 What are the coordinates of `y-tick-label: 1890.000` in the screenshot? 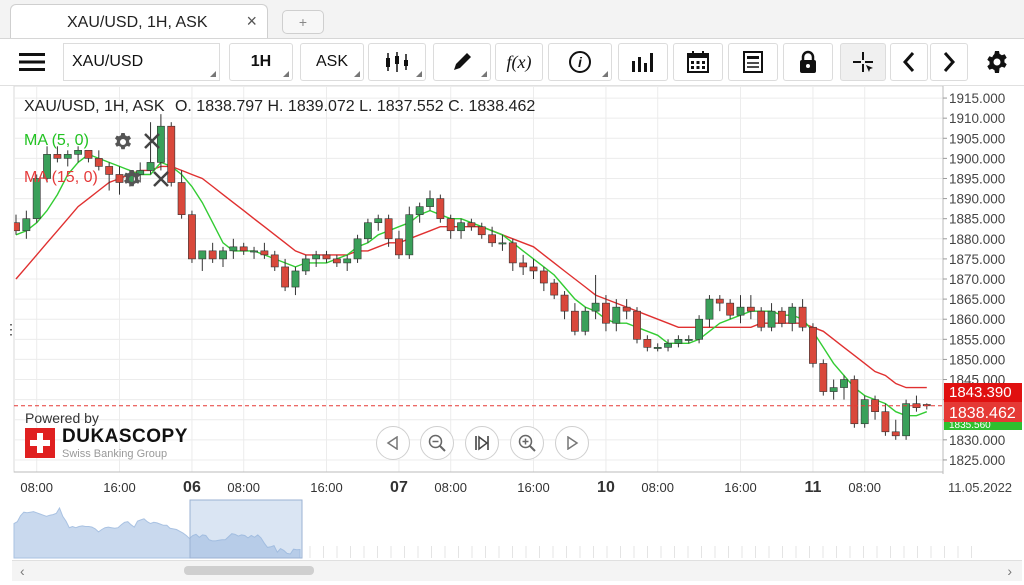 It's located at (977, 199).